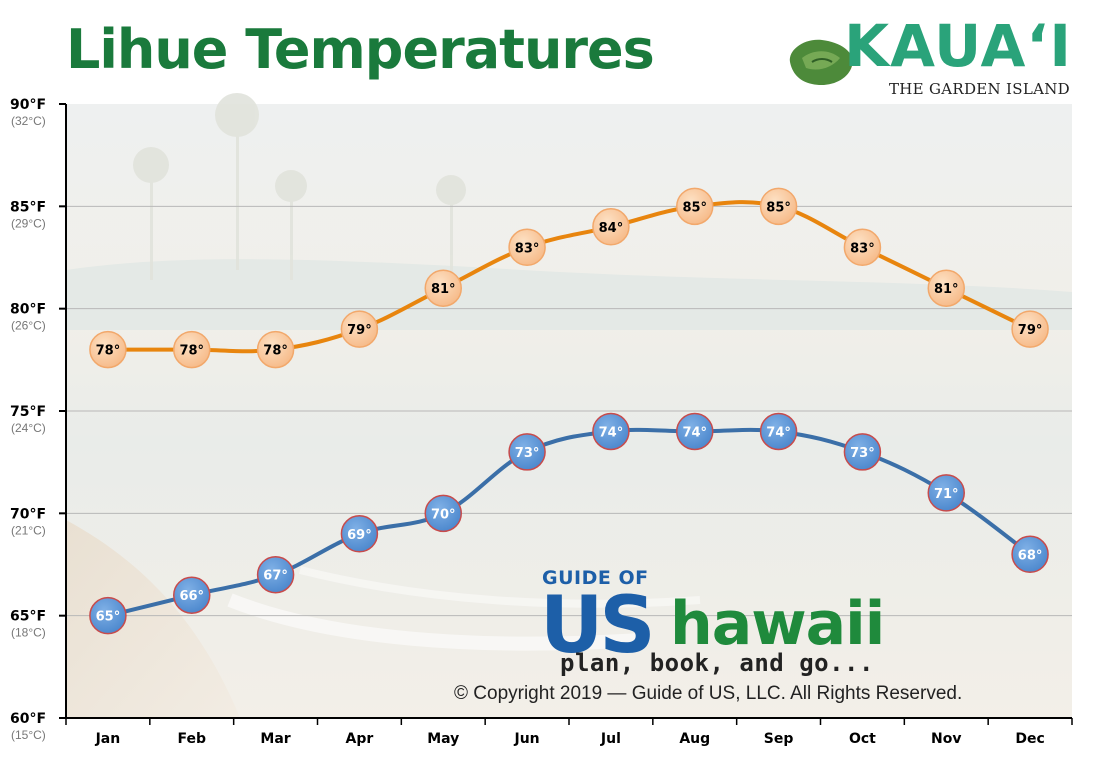  What do you see at coordinates (28, 428) in the screenshot?
I see `y-tick-sublabel: (24°C)` at bounding box center [28, 428].